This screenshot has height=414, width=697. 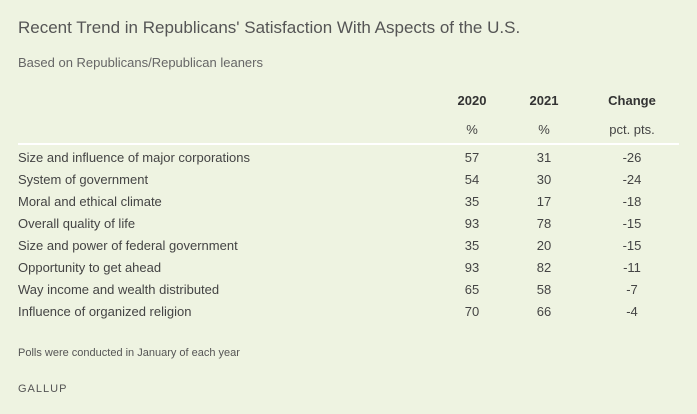 I want to click on value-change: -7, so click(x=632, y=289).